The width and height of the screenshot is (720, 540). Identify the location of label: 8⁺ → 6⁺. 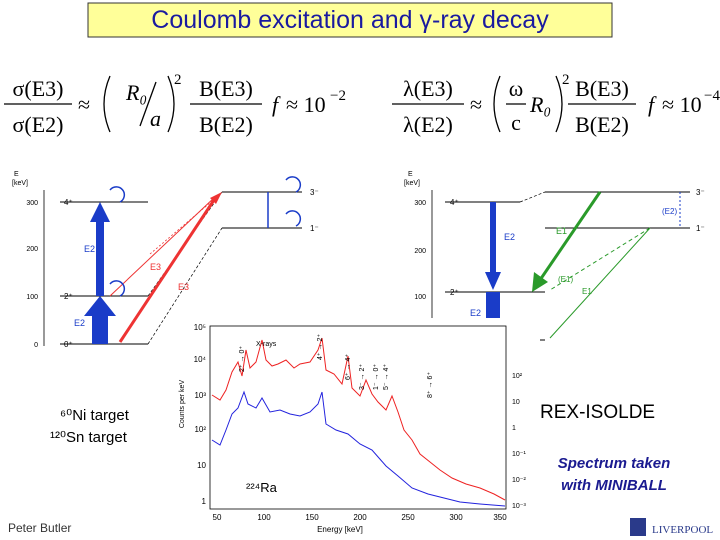
(430, 385).